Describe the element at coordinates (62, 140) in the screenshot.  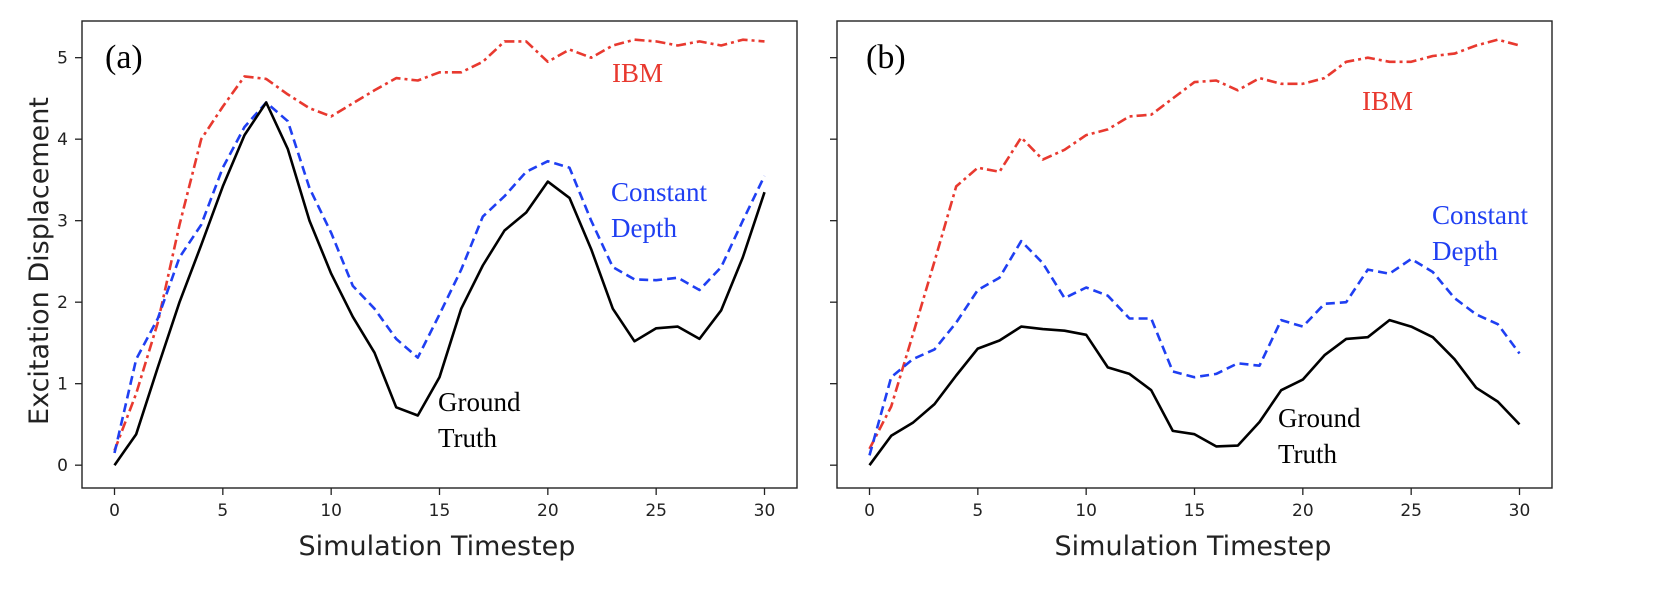
I see `y-tick-label: 4` at that location.